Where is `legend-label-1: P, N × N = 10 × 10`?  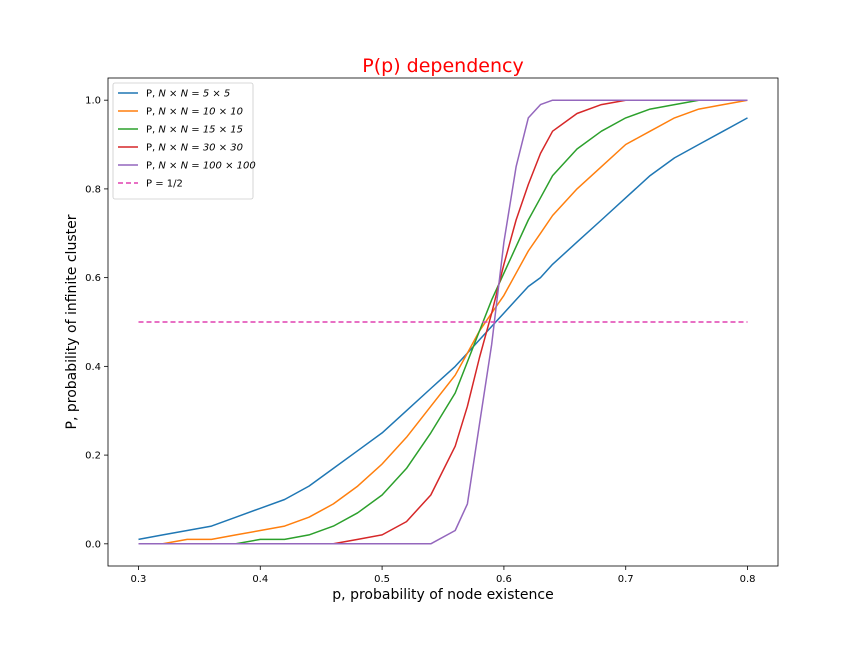 legend-label-1: P, N × N = 10 × 10 is located at coordinates (194, 112).